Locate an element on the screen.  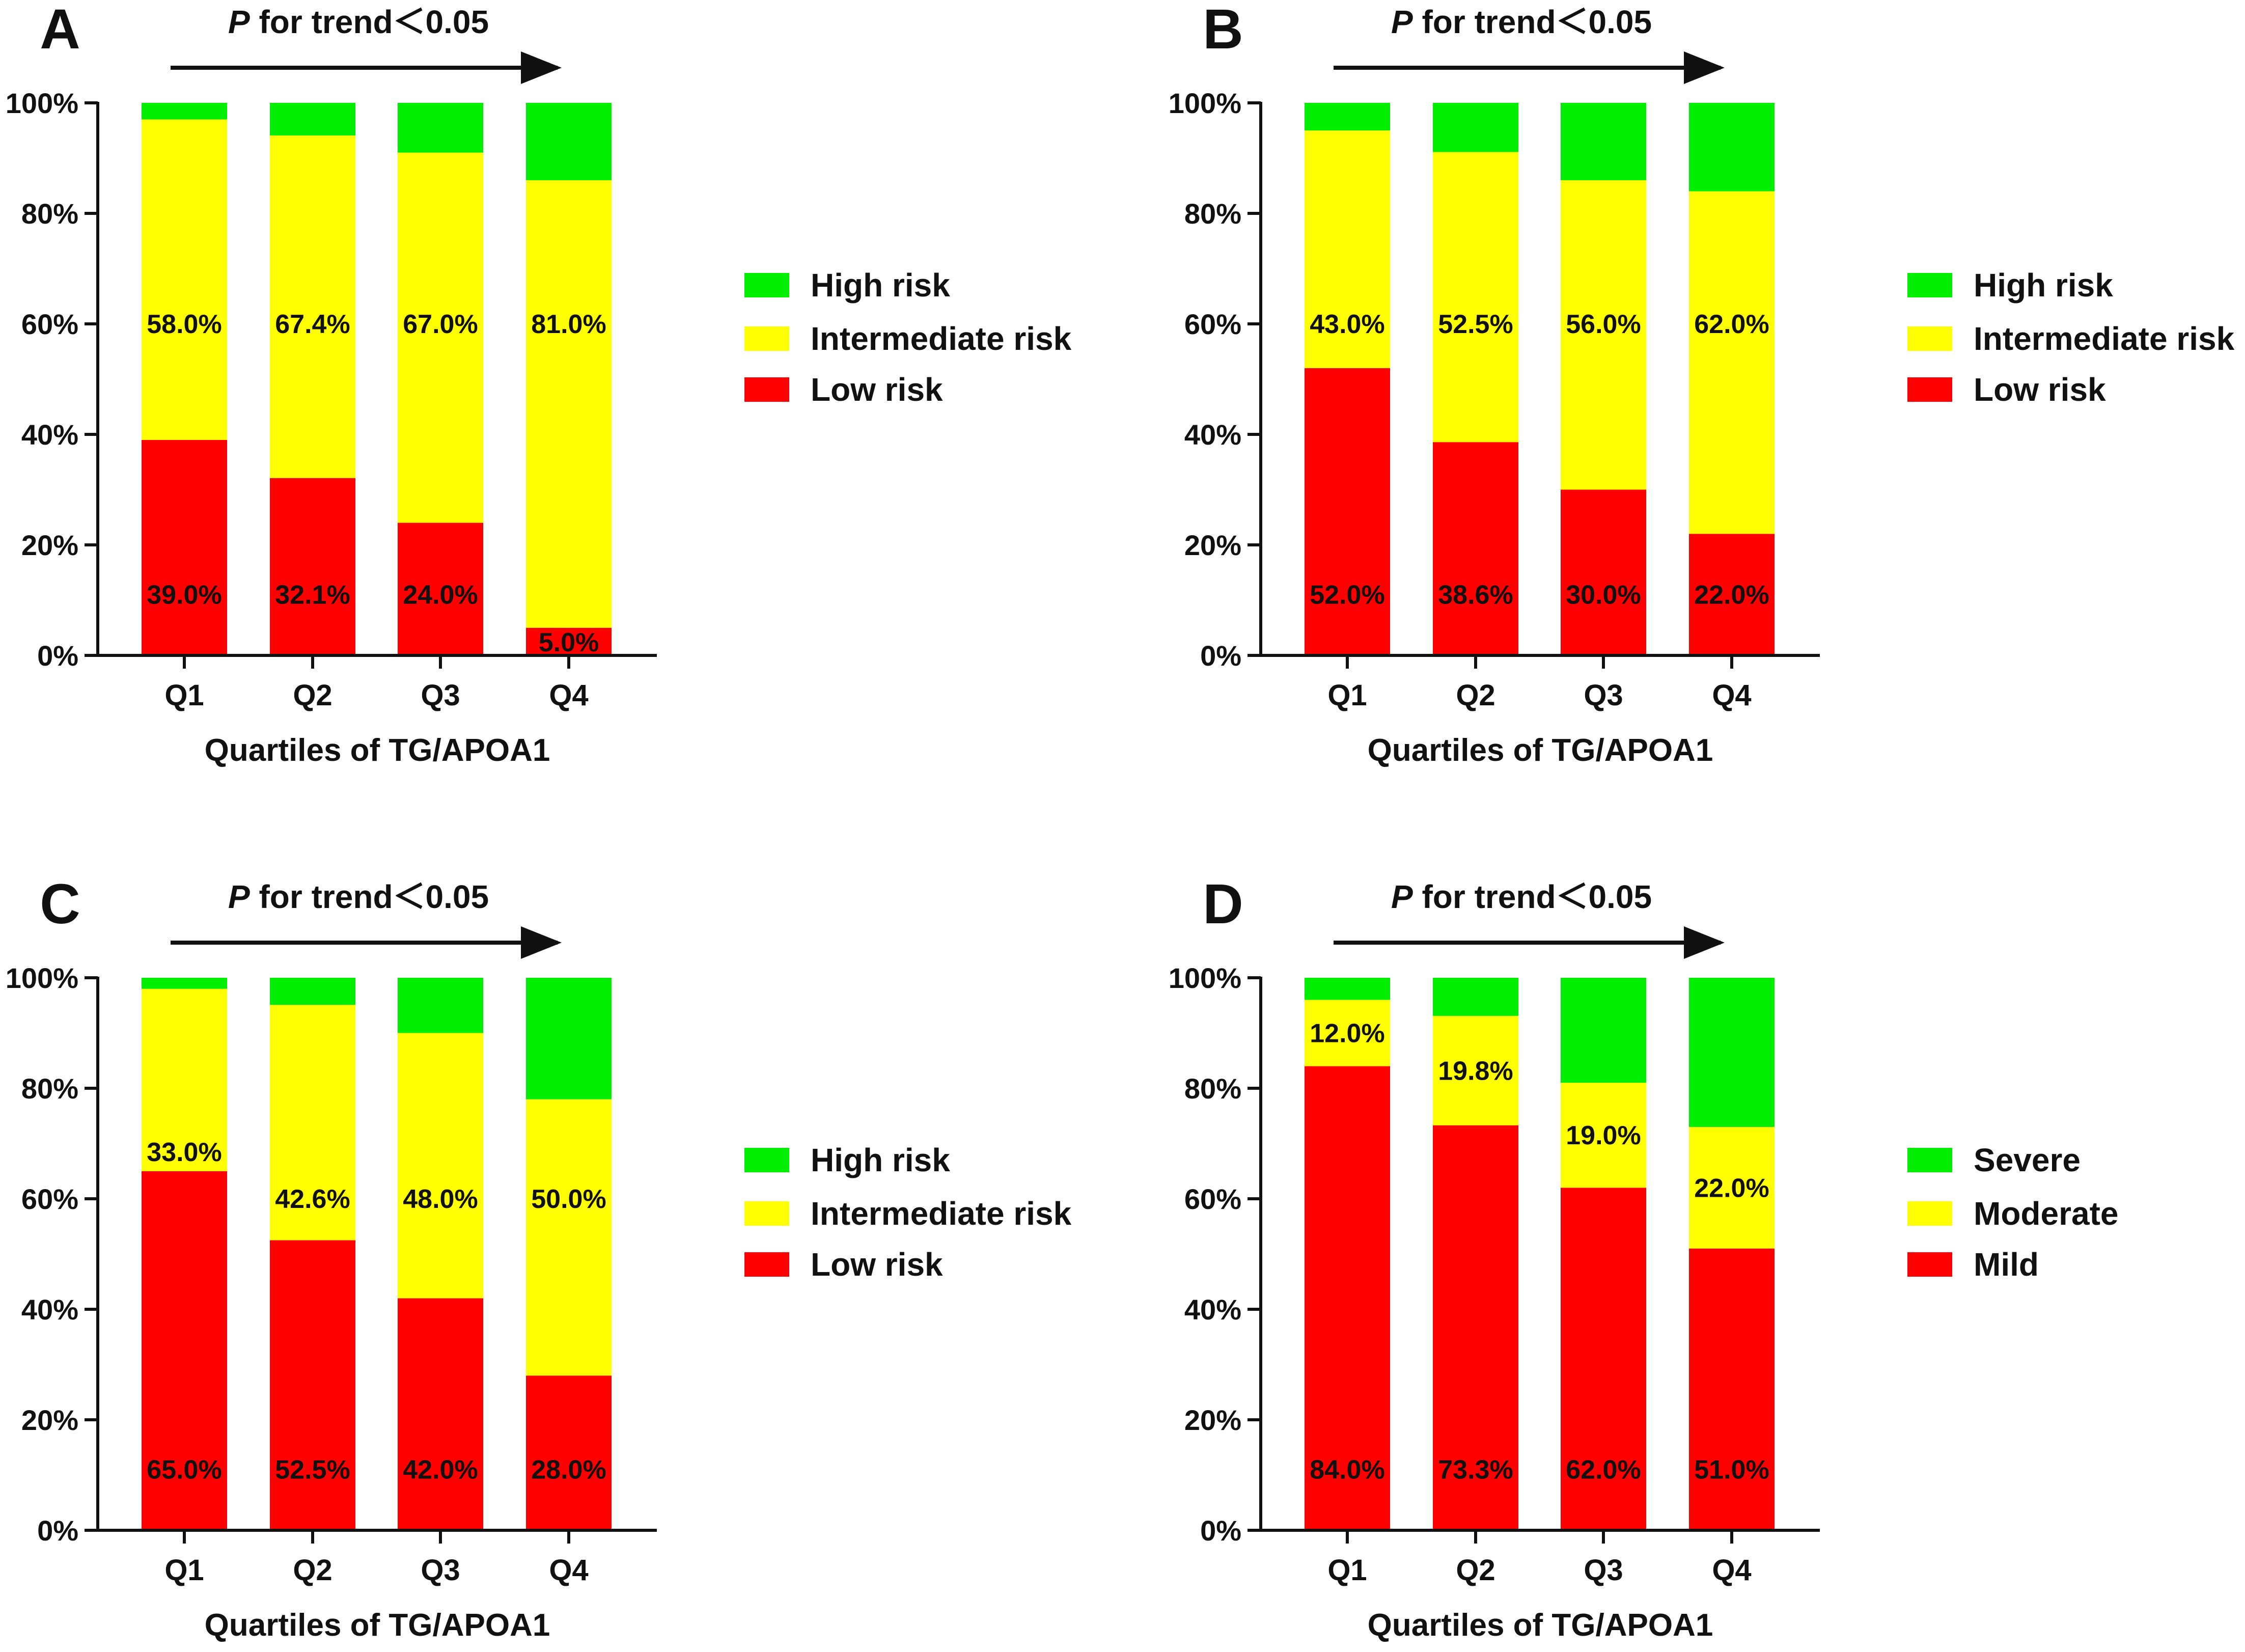
data-label: 43.0% is located at coordinates (1347, 324).